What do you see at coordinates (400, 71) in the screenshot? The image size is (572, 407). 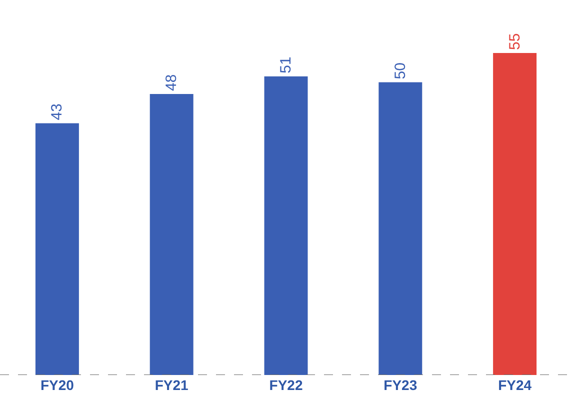 I see `data-label: 50` at bounding box center [400, 71].